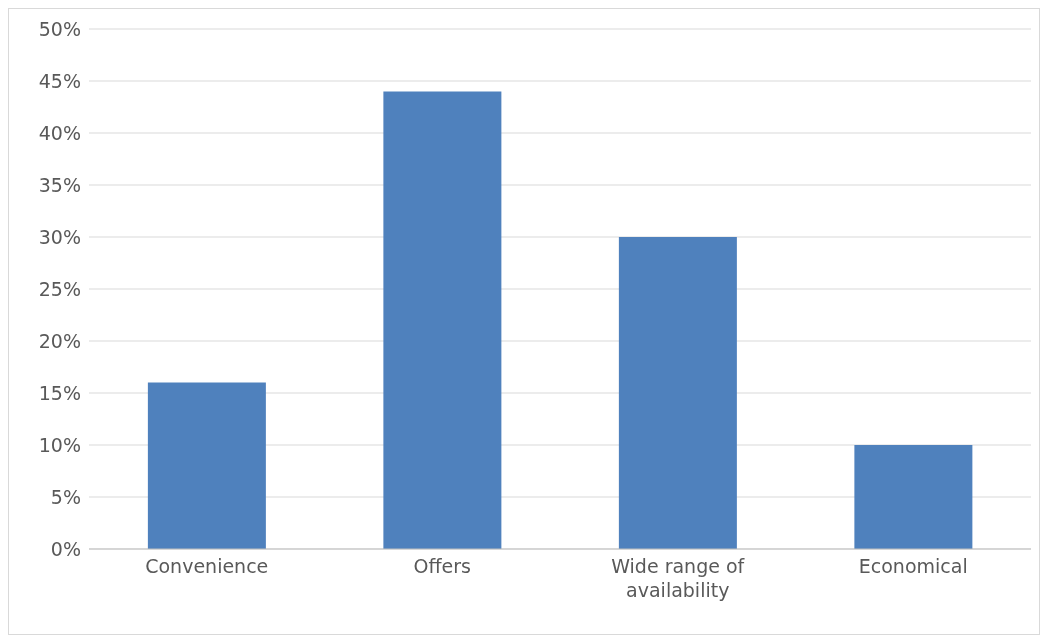 The height and width of the screenshot is (635, 1040). What do you see at coordinates (207, 566) in the screenshot?
I see `x-tick-label: Convenience` at bounding box center [207, 566].